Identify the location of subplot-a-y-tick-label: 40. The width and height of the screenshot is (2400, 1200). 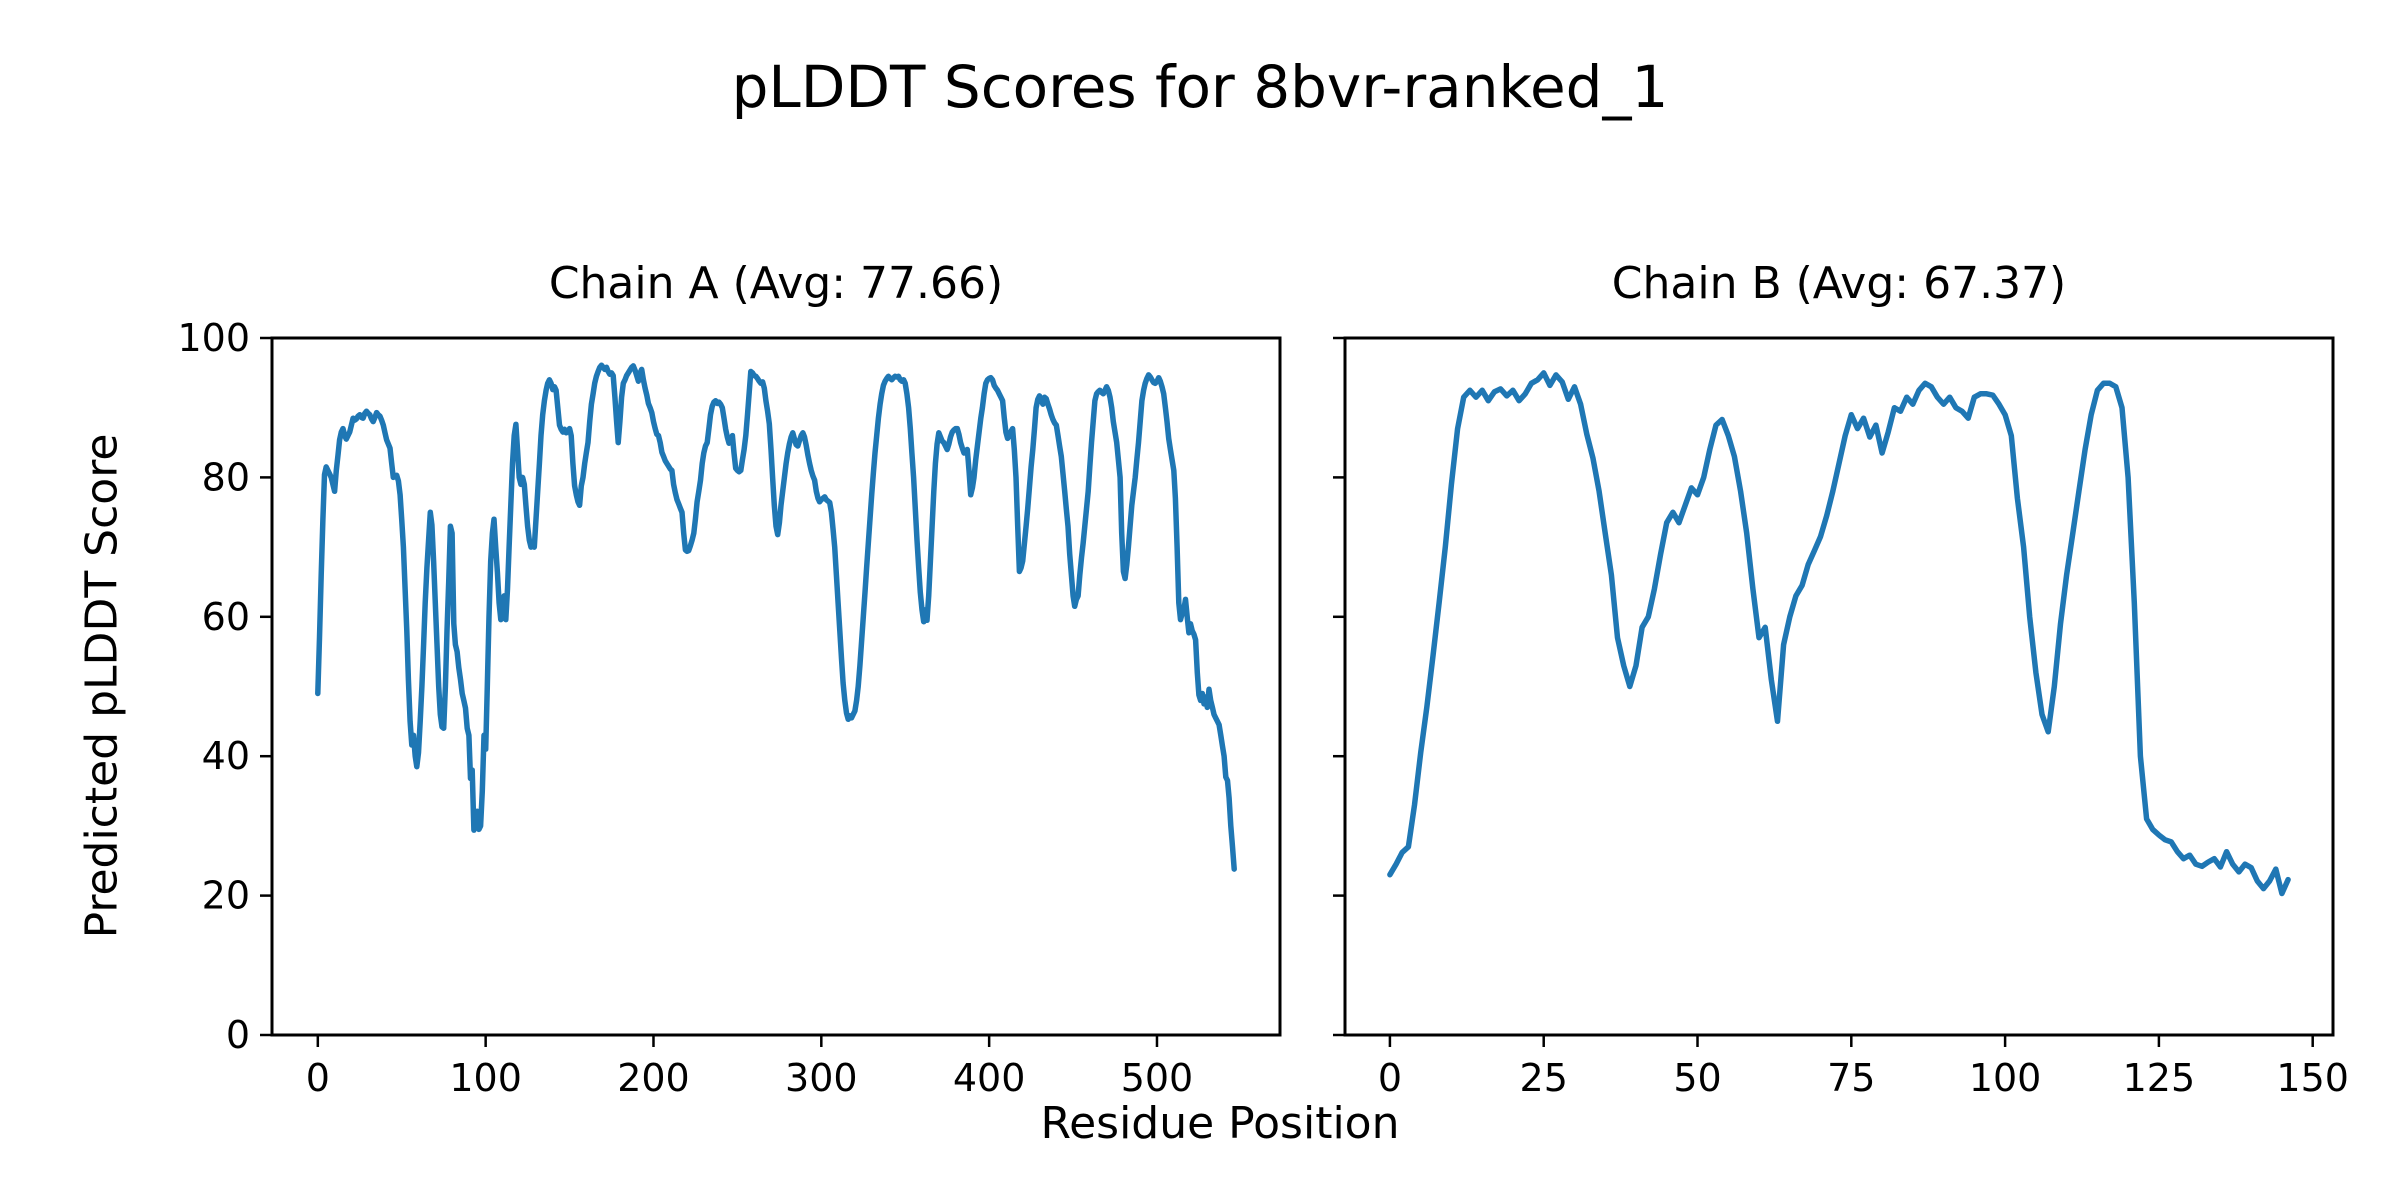
(226, 756).